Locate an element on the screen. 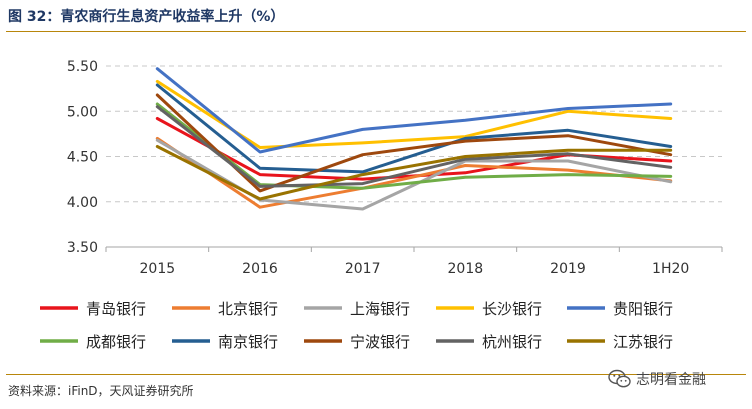 This screenshot has height=409, width=752. legend-label: 长沙银行 is located at coordinates (512, 309).